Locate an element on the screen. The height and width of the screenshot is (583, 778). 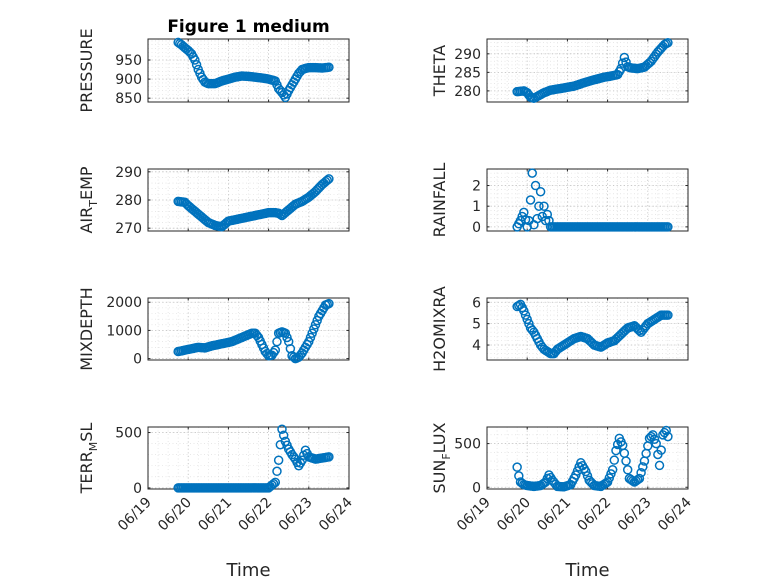
subplot-mixdepth: 0 1000 2000 MIXDEPTH is located at coordinates (213, 329).